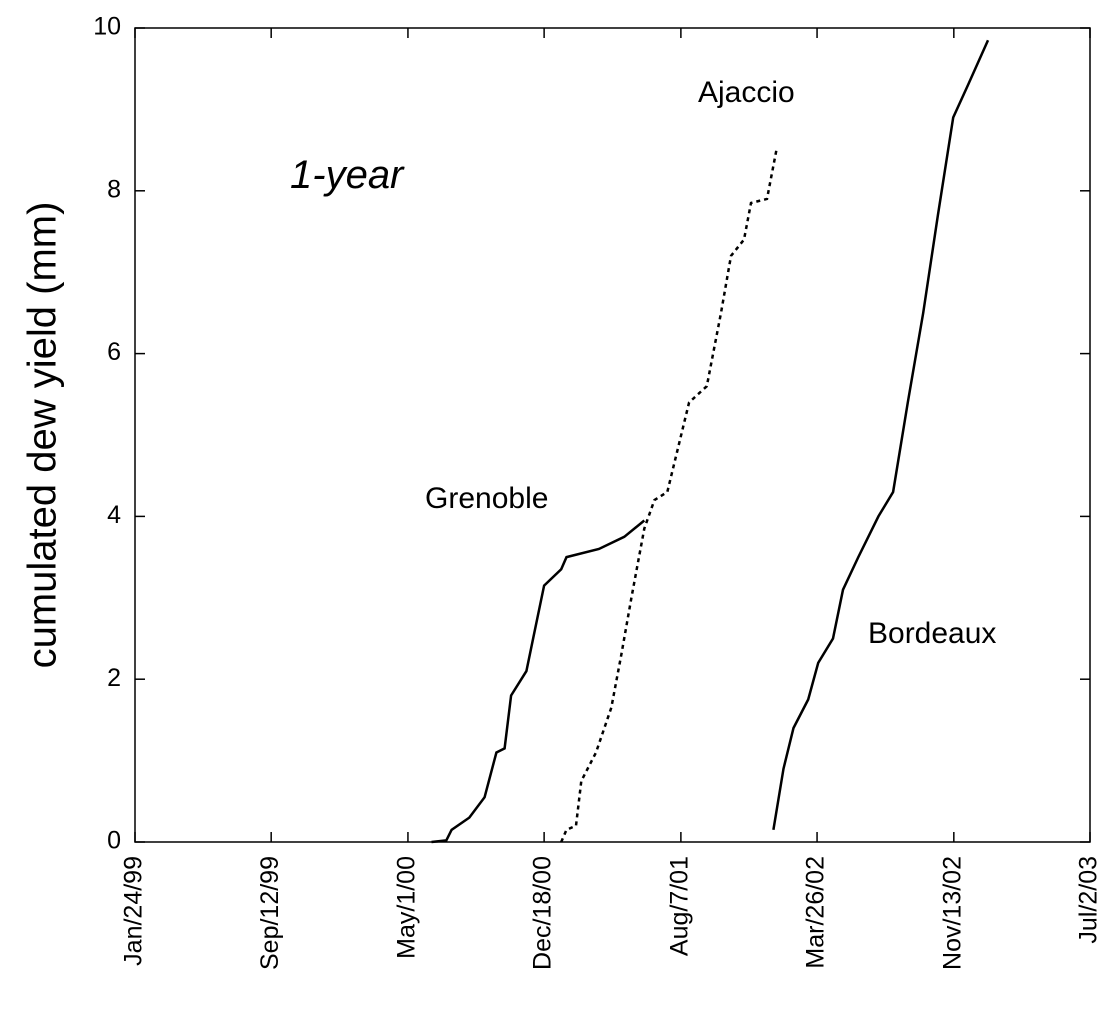  I want to click on annotation: Ajaccio, so click(746, 92).